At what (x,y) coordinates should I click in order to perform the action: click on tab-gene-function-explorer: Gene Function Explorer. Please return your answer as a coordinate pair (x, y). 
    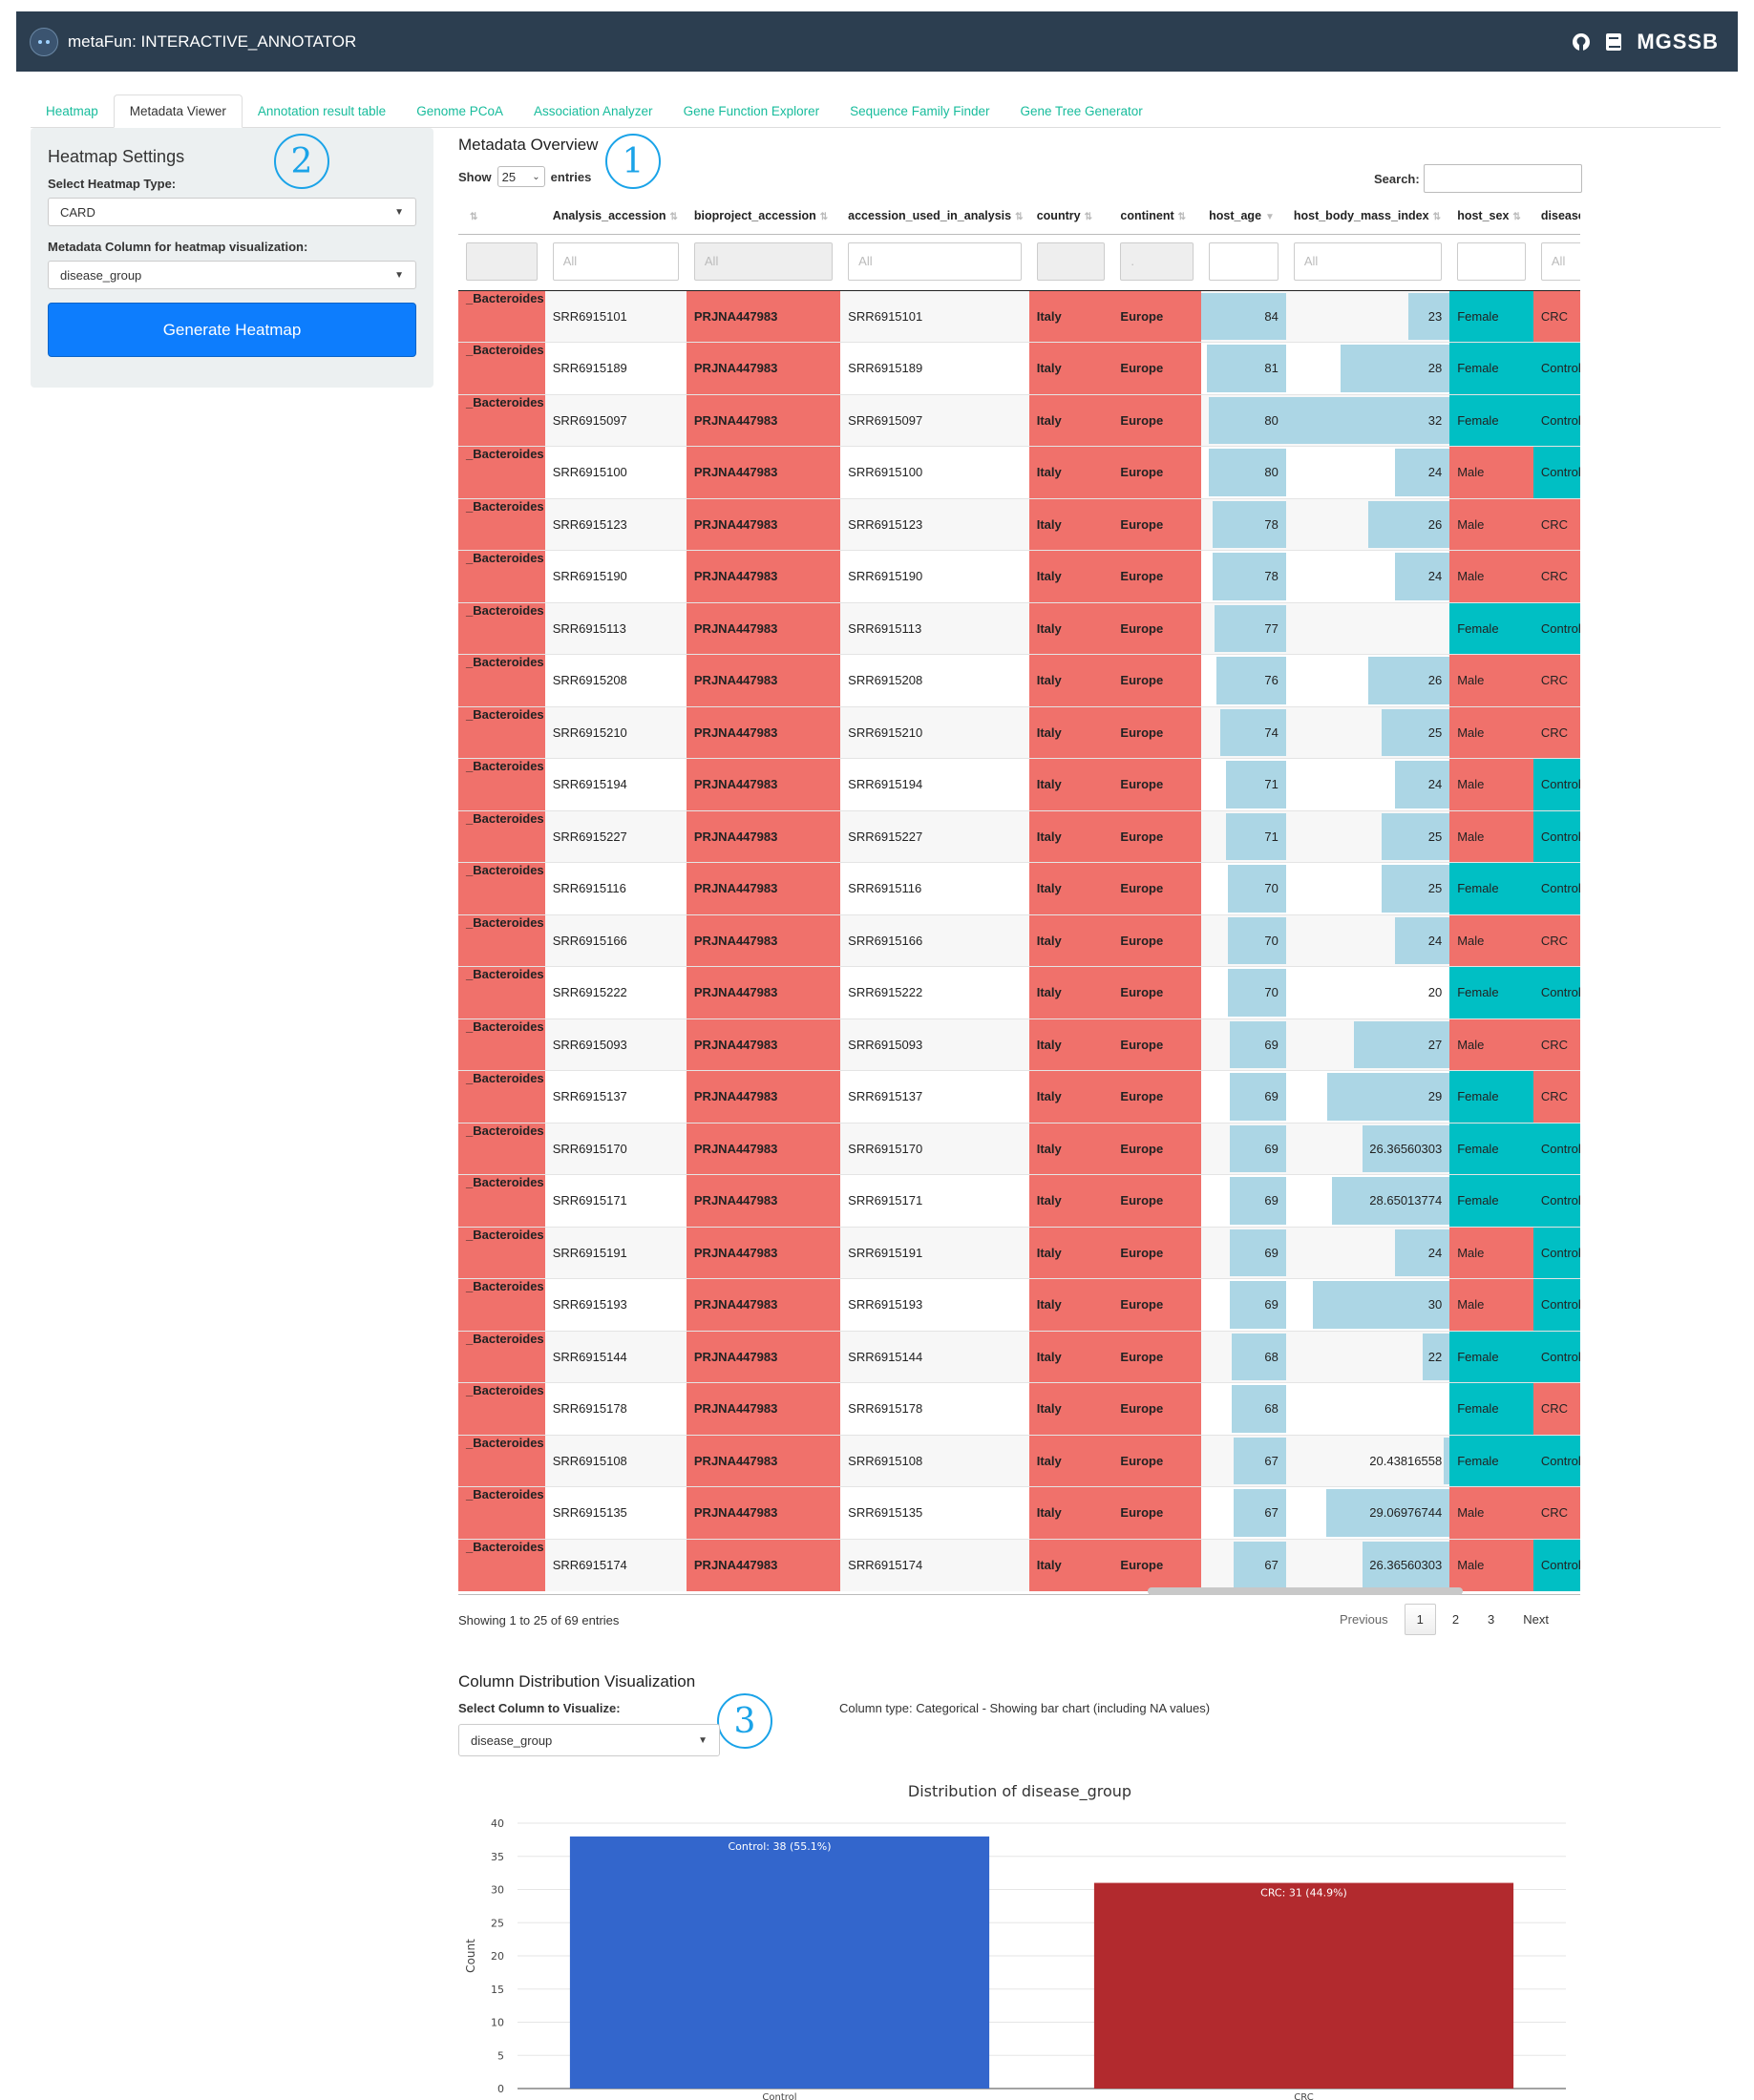
    Looking at the image, I should click on (751, 111).